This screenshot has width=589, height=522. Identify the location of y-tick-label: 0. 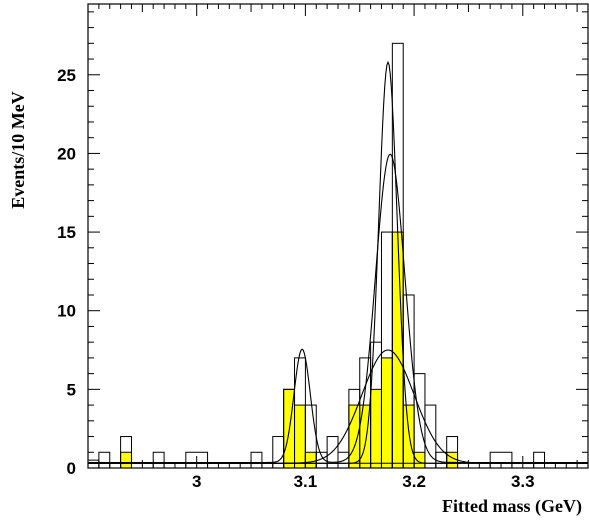
(71, 468).